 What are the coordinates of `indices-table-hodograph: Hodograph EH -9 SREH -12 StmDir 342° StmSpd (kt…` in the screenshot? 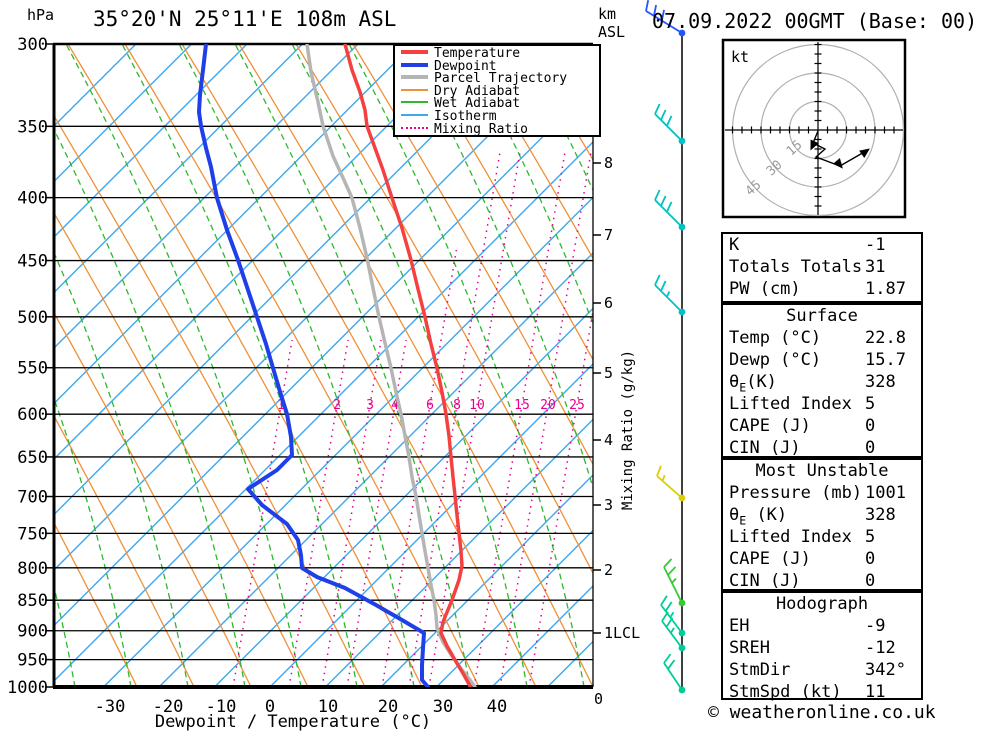 It's located at (822, 647).